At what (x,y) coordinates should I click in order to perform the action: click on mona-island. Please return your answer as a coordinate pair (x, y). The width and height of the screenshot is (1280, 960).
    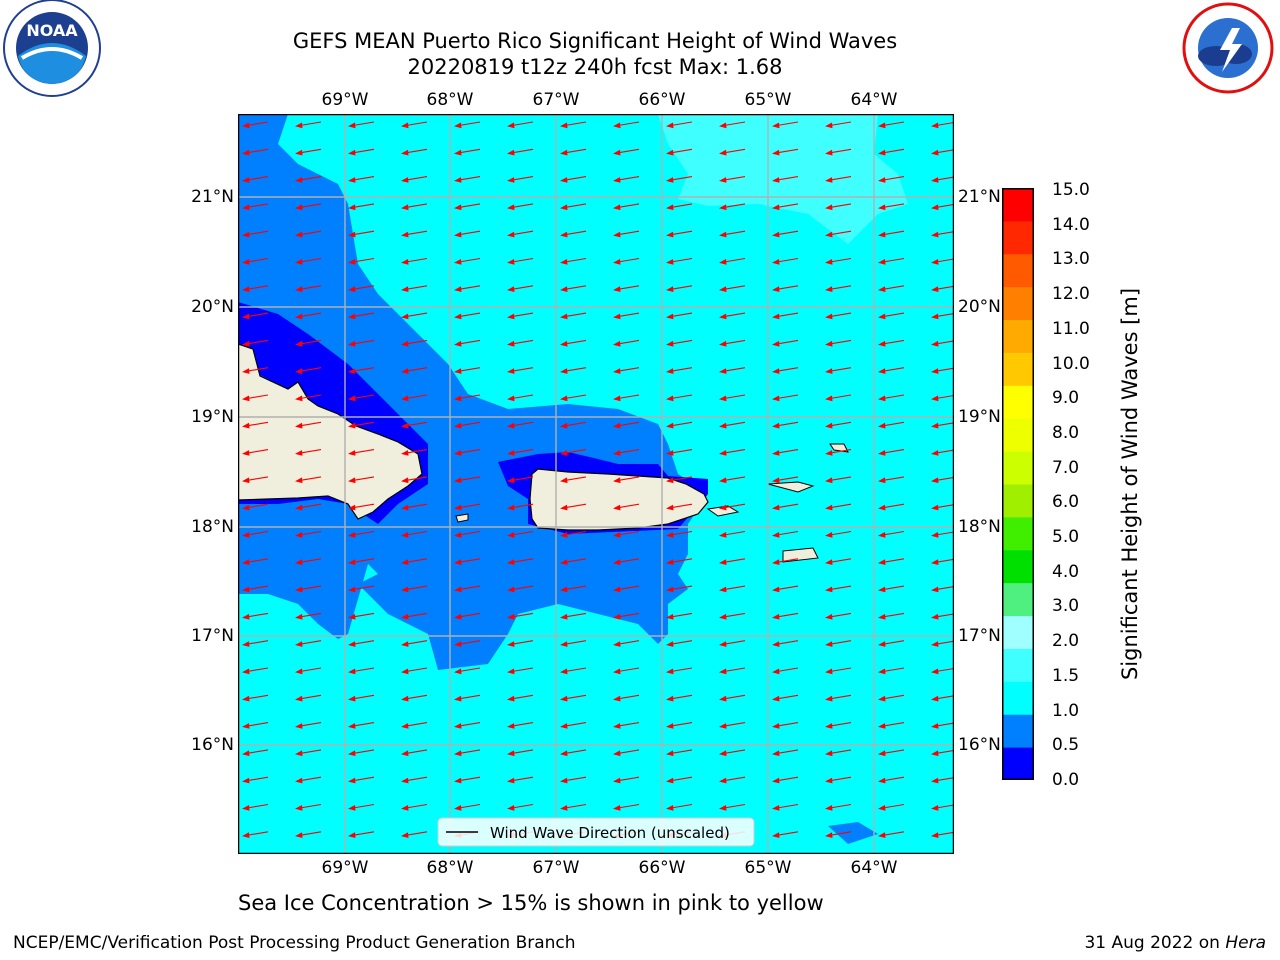
    Looking at the image, I should click on (462, 518).